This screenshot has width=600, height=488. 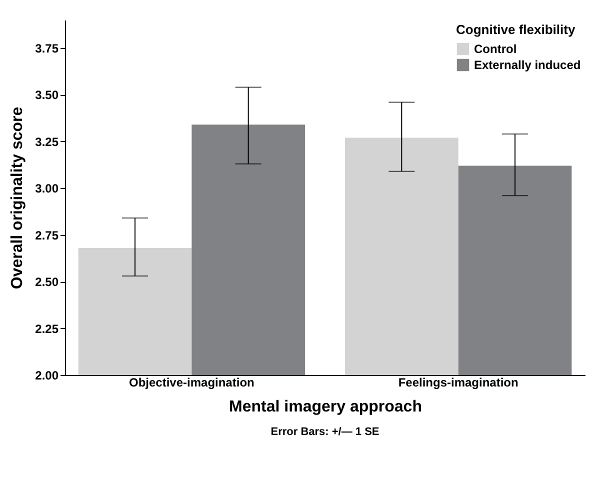 What do you see at coordinates (191, 383) in the screenshot?
I see `x-tick-label: Objective-imagination` at bounding box center [191, 383].